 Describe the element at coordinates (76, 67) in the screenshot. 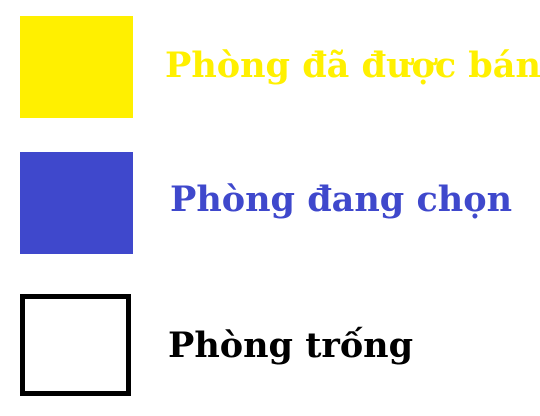

I see `sold-color-swatch` at that location.